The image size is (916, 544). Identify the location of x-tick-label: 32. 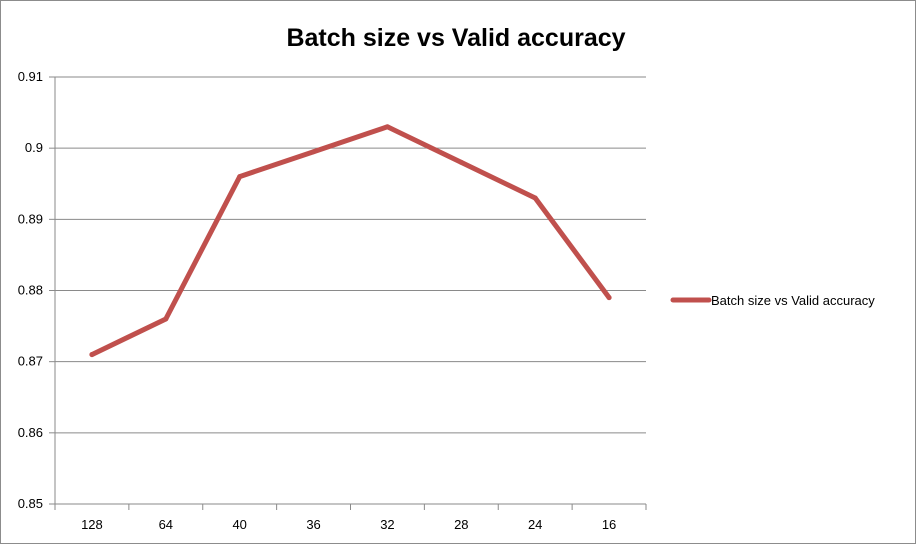
(387, 524).